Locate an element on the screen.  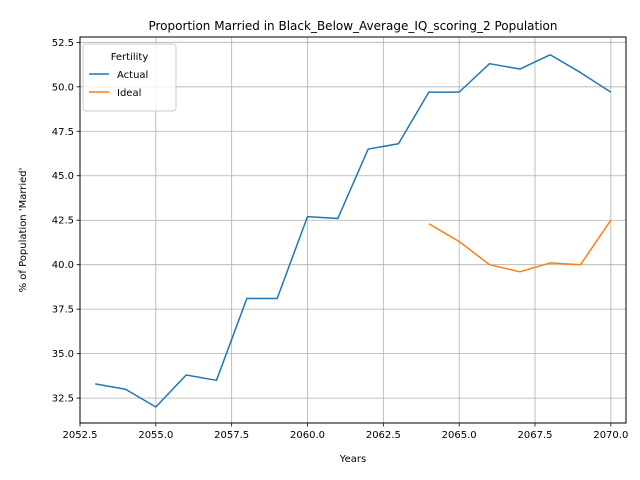
x-tick-label: 2055.0 is located at coordinates (155, 435).